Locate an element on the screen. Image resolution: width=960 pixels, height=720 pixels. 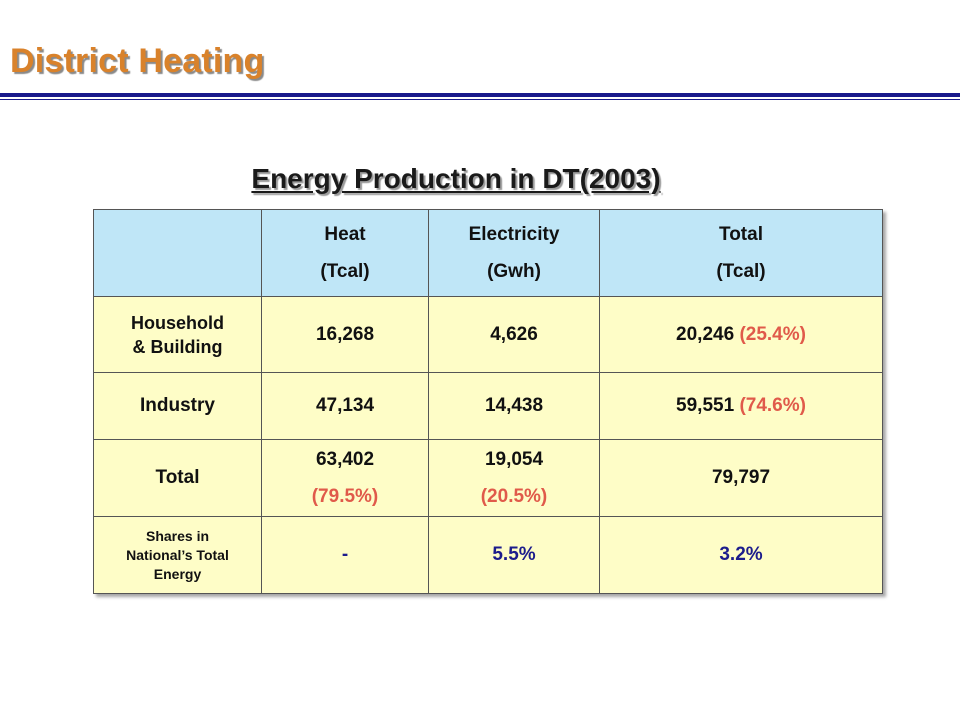
industry-total-value: 59,551 is located at coordinates (705, 405).